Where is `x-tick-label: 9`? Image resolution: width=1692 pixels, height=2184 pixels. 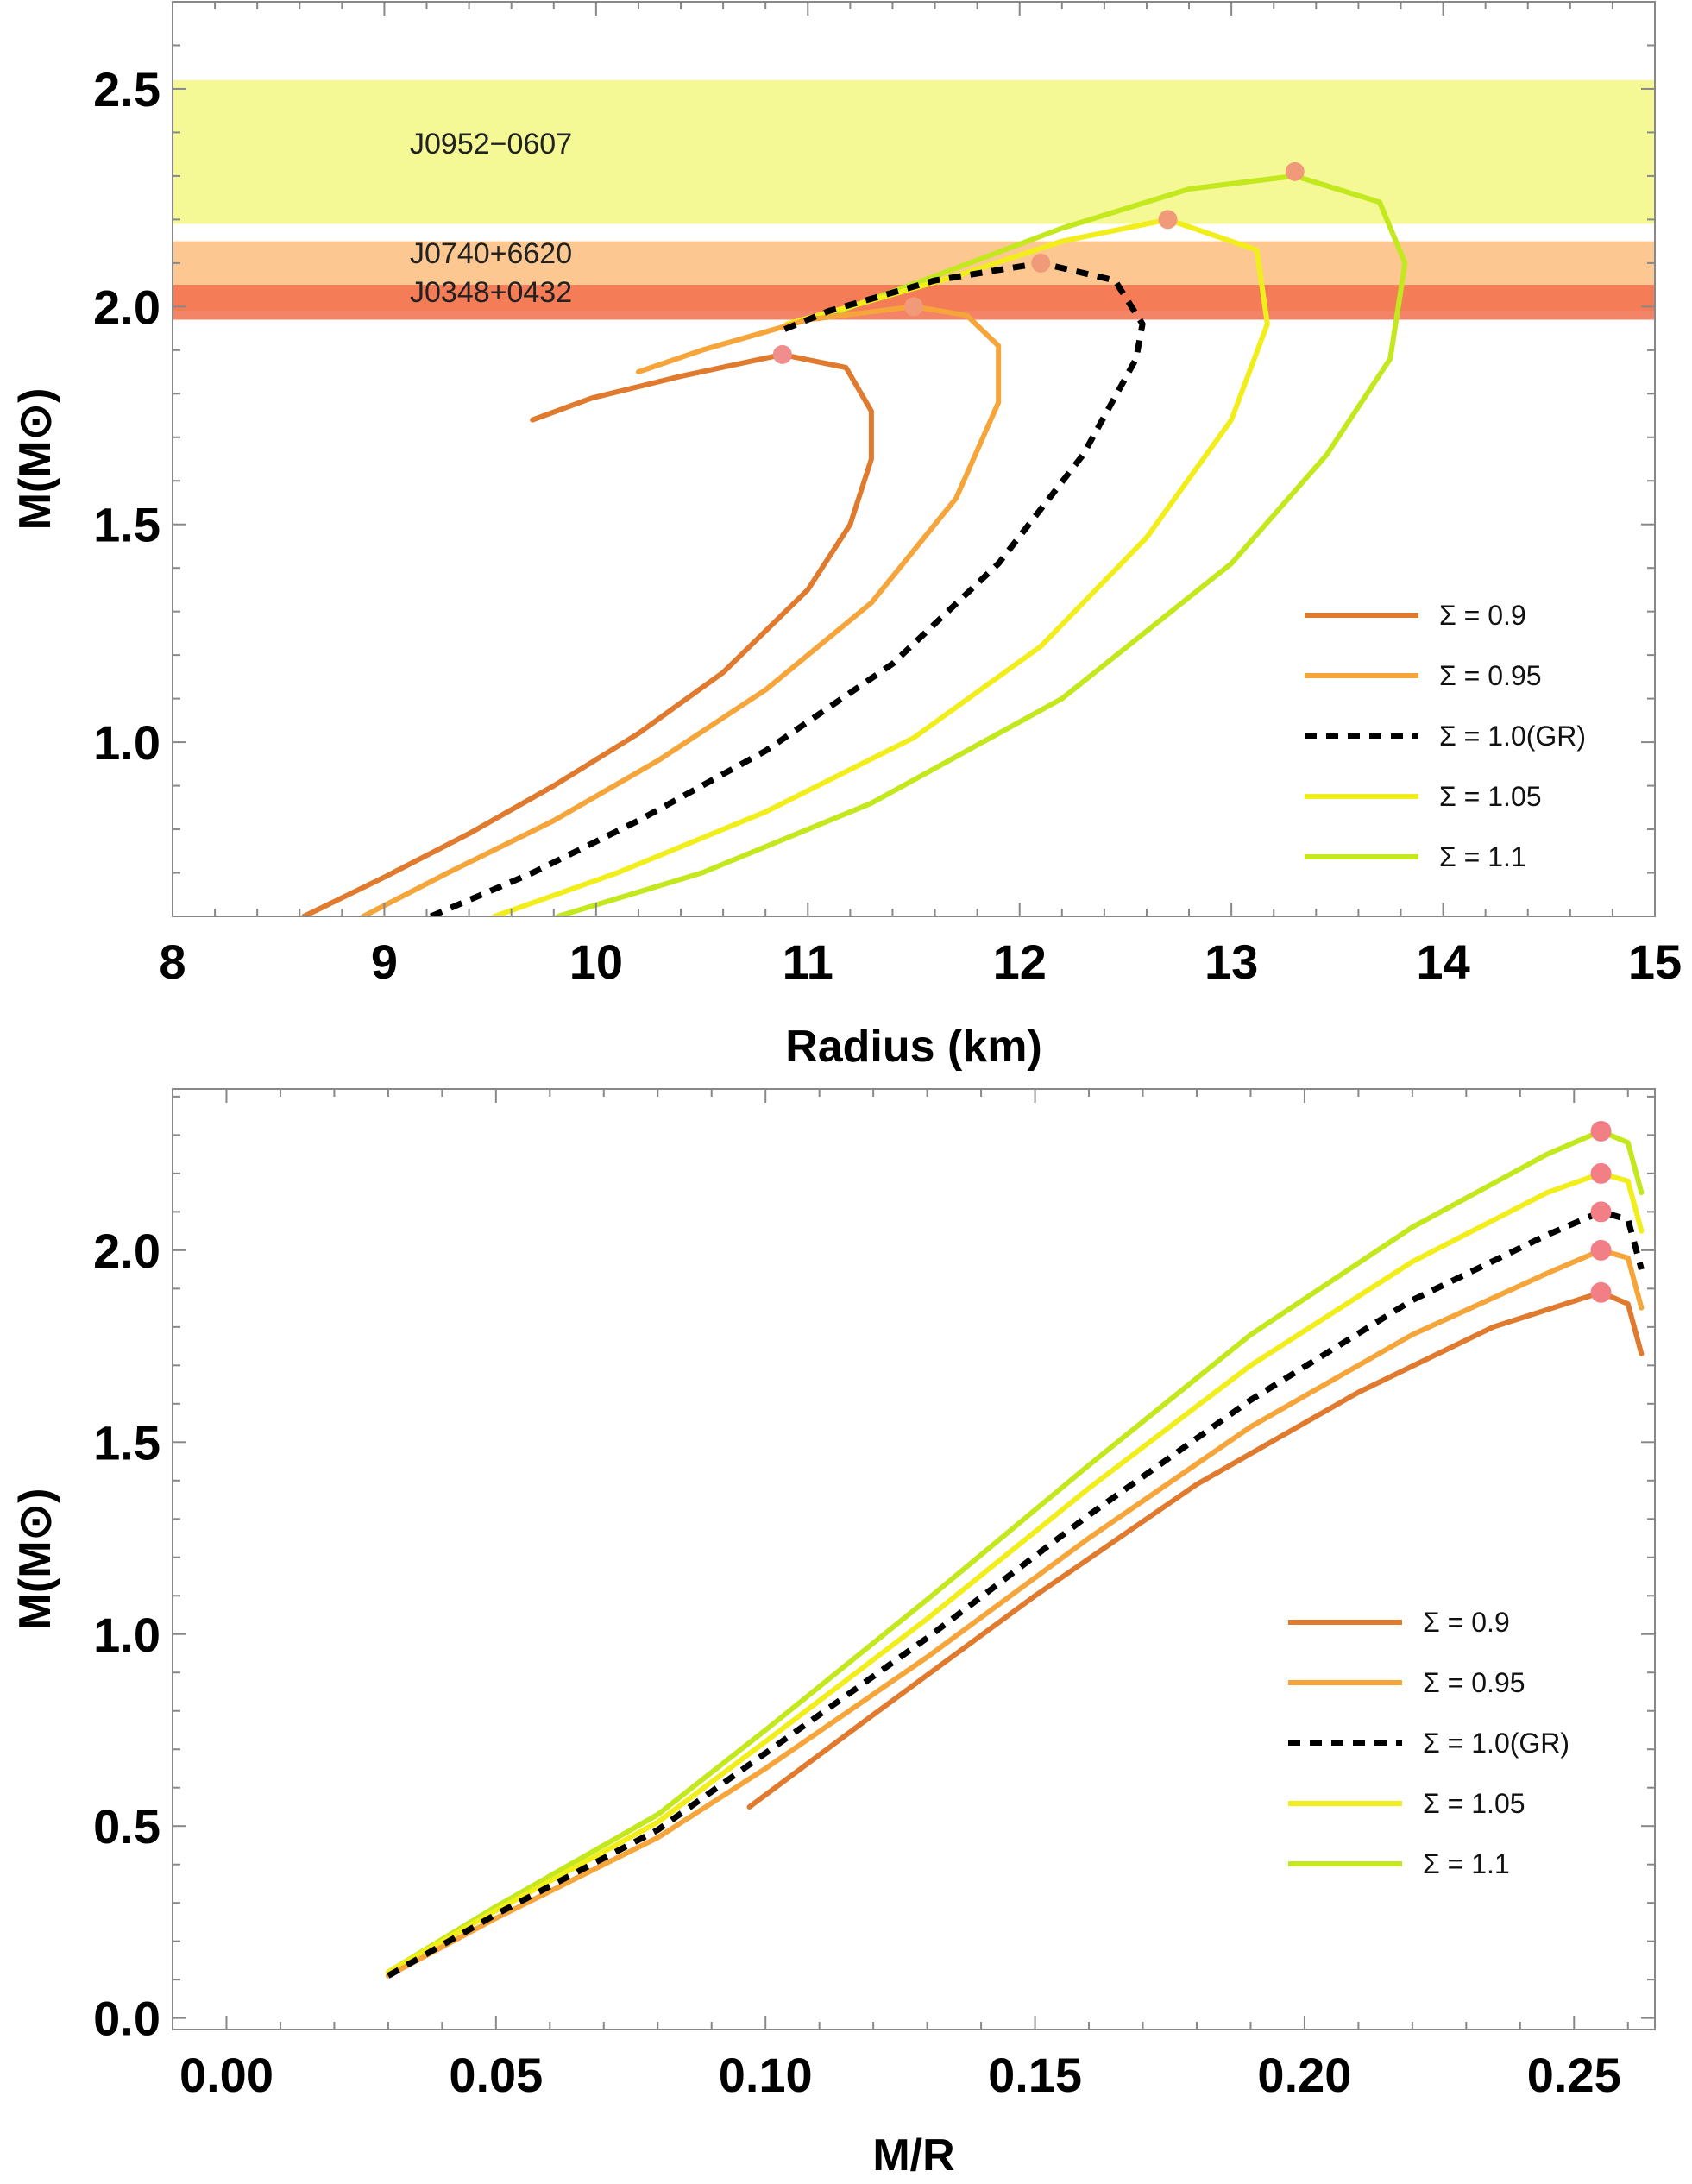 x-tick-label: 9 is located at coordinates (384, 962).